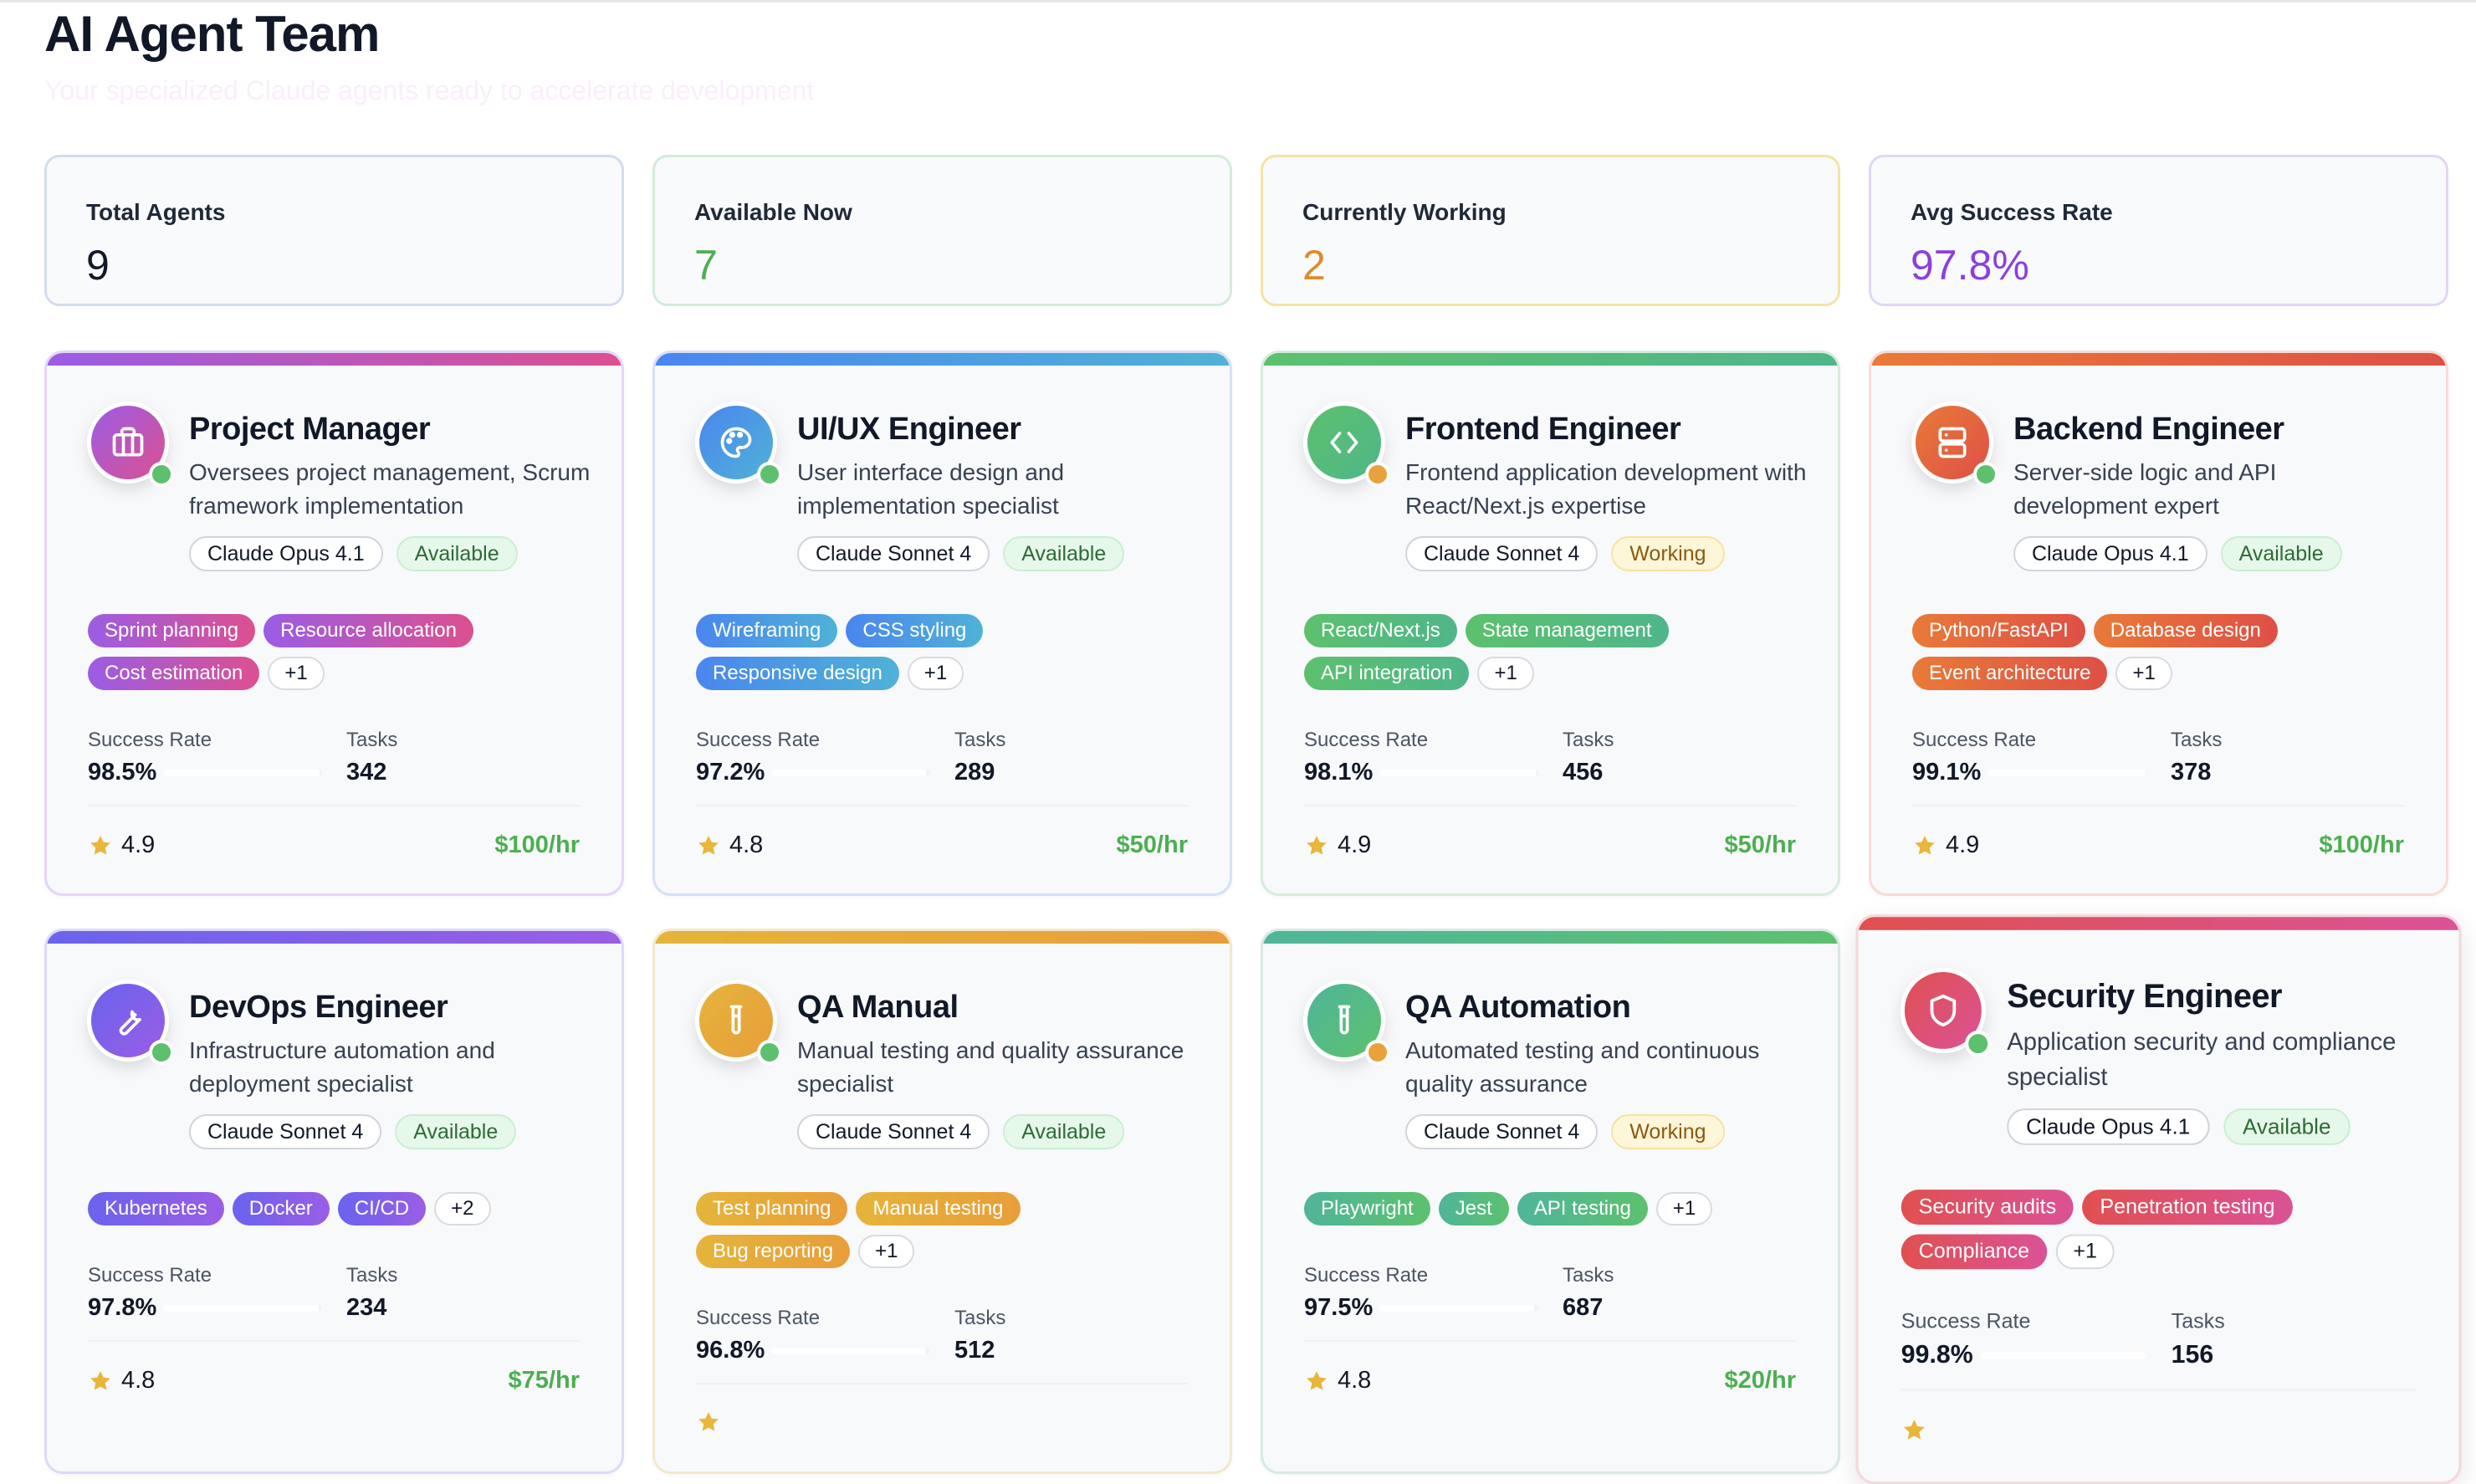 The image size is (2476, 1484). I want to click on skill-tag: Resource allocation, so click(368, 630).